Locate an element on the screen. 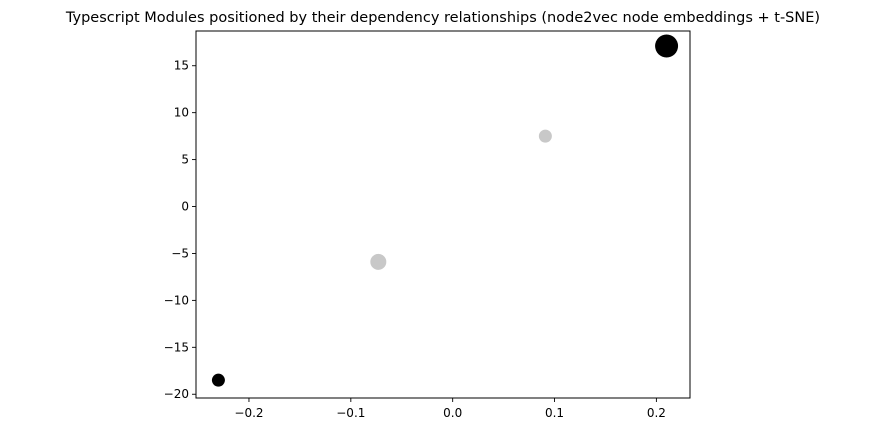 Image resolution: width=886 pixels, height=433 pixels. y-tick-label: −10 is located at coordinates (176, 300).